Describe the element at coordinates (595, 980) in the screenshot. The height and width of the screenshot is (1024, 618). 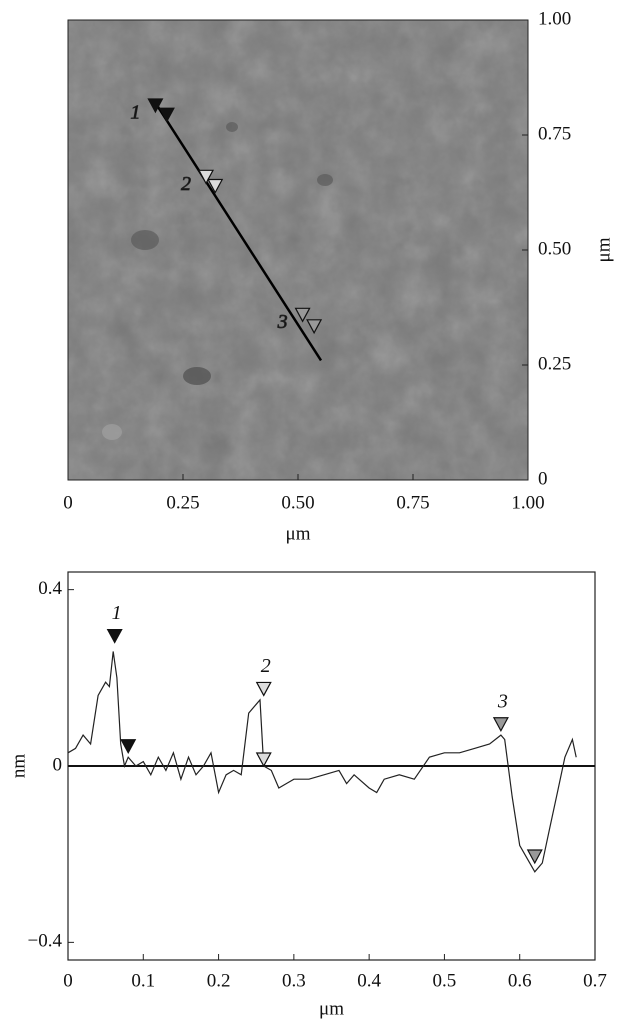
I see `x-tick-label: 0.7` at that location.